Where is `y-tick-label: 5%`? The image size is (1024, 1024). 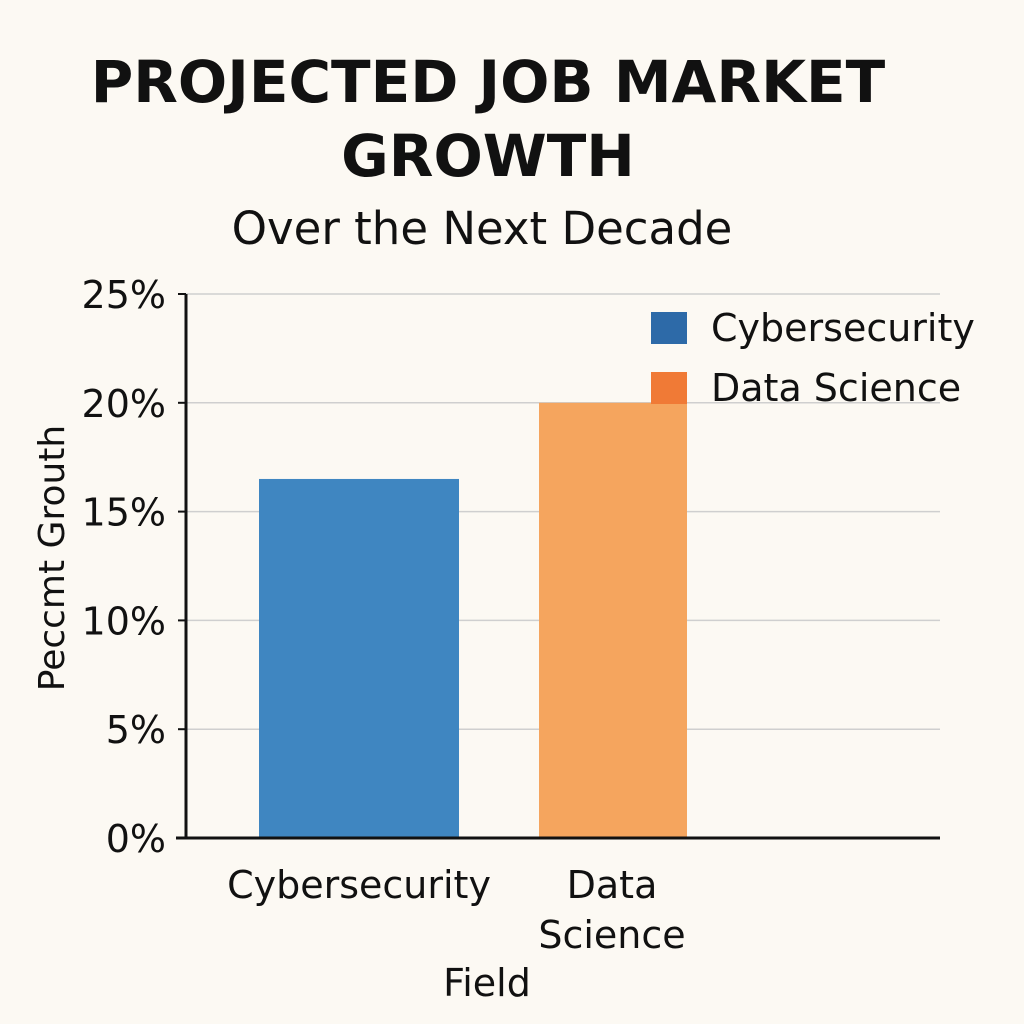
y-tick-label: 5% is located at coordinates (136, 730).